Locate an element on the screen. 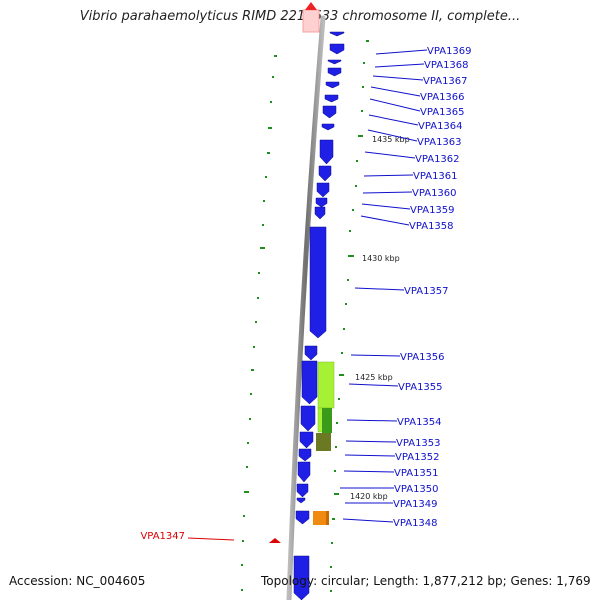  gene-label: VPA1364 is located at coordinates (440, 126).